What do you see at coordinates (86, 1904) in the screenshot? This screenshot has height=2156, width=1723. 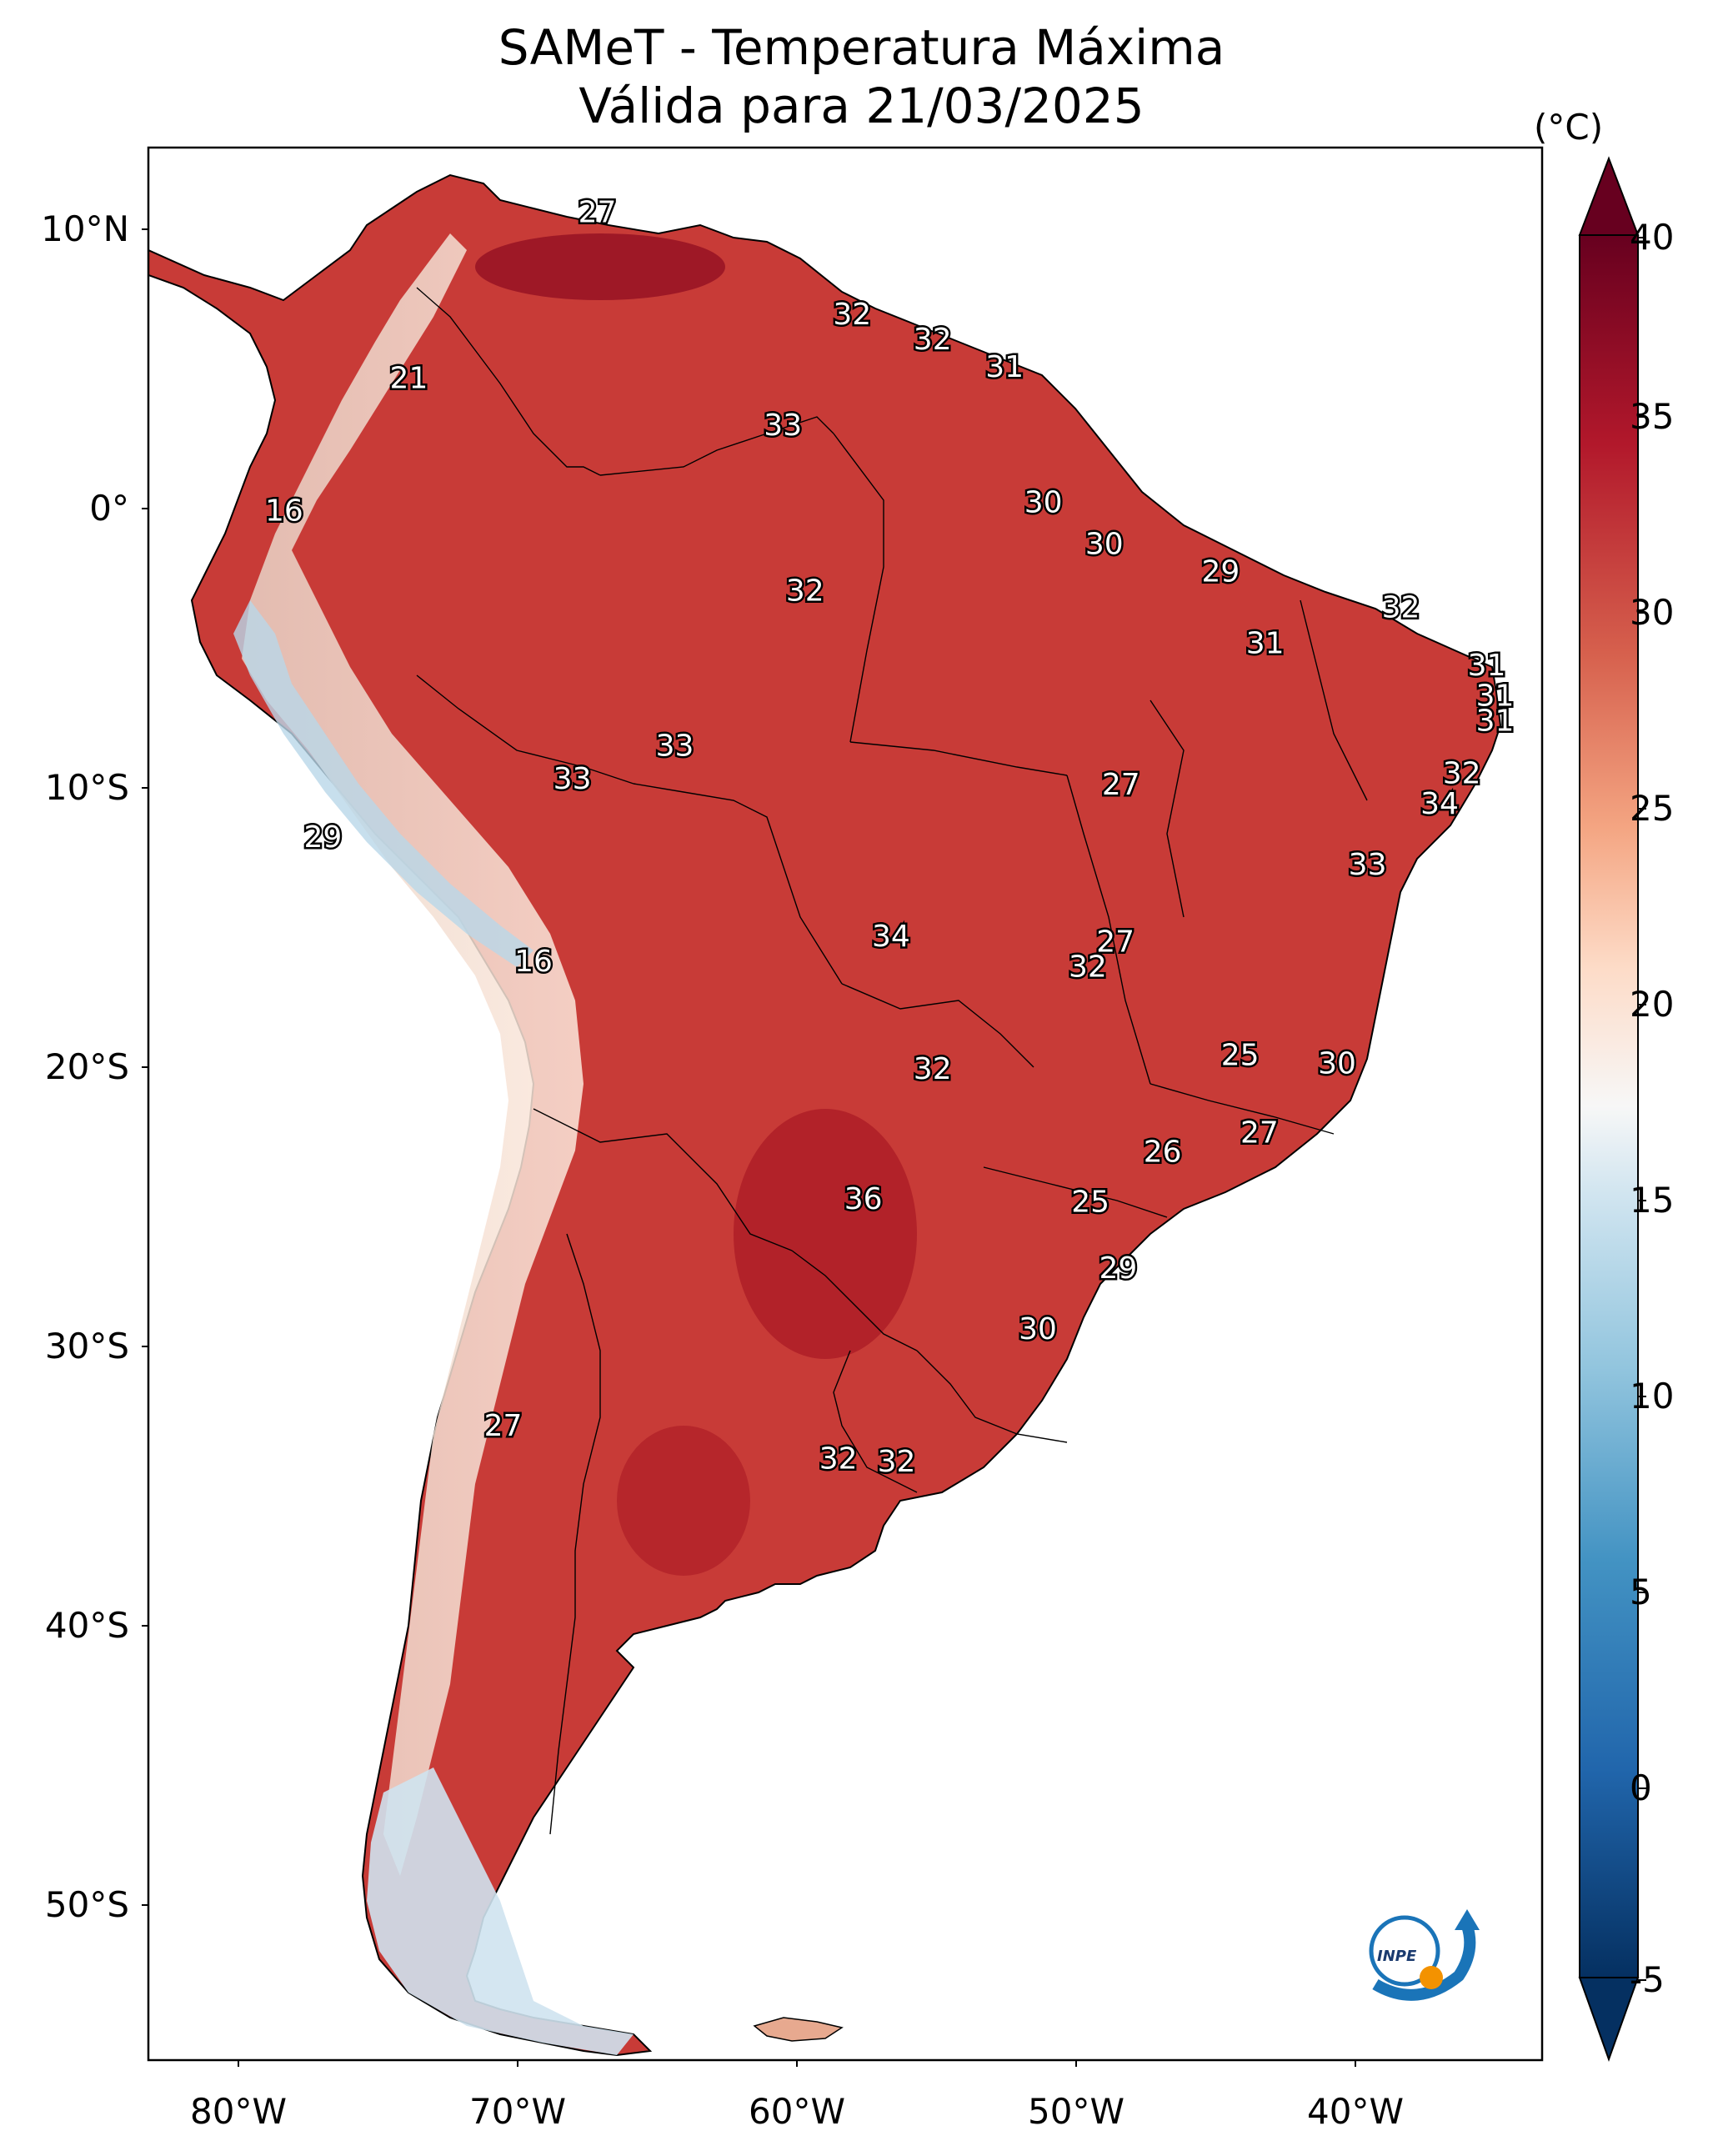 I see `lat-label-50s: 50°S` at bounding box center [86, 1904].